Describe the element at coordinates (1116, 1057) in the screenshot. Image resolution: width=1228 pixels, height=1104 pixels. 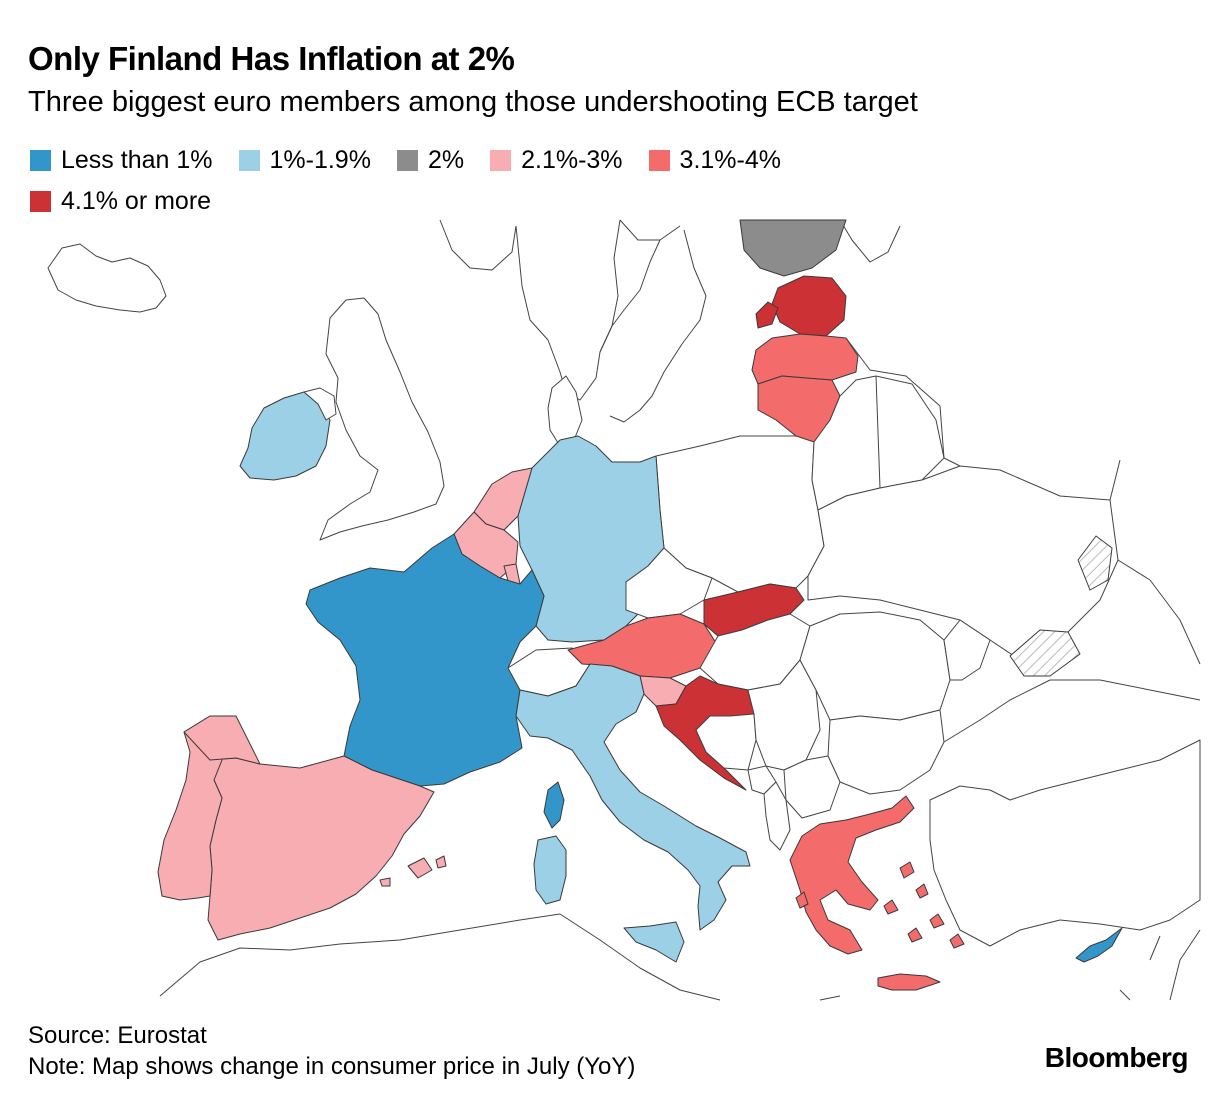
I see `bloomberg-logo: Bloomberg` at that location.